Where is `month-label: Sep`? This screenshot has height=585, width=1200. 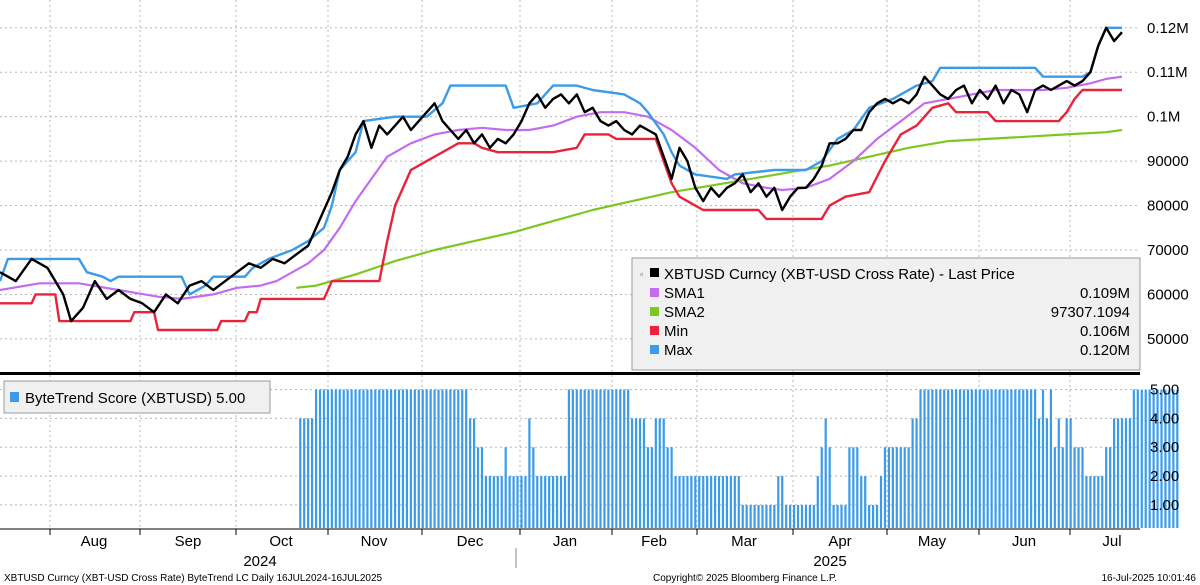
month-label: Sep is located at coordinates (188, 541).